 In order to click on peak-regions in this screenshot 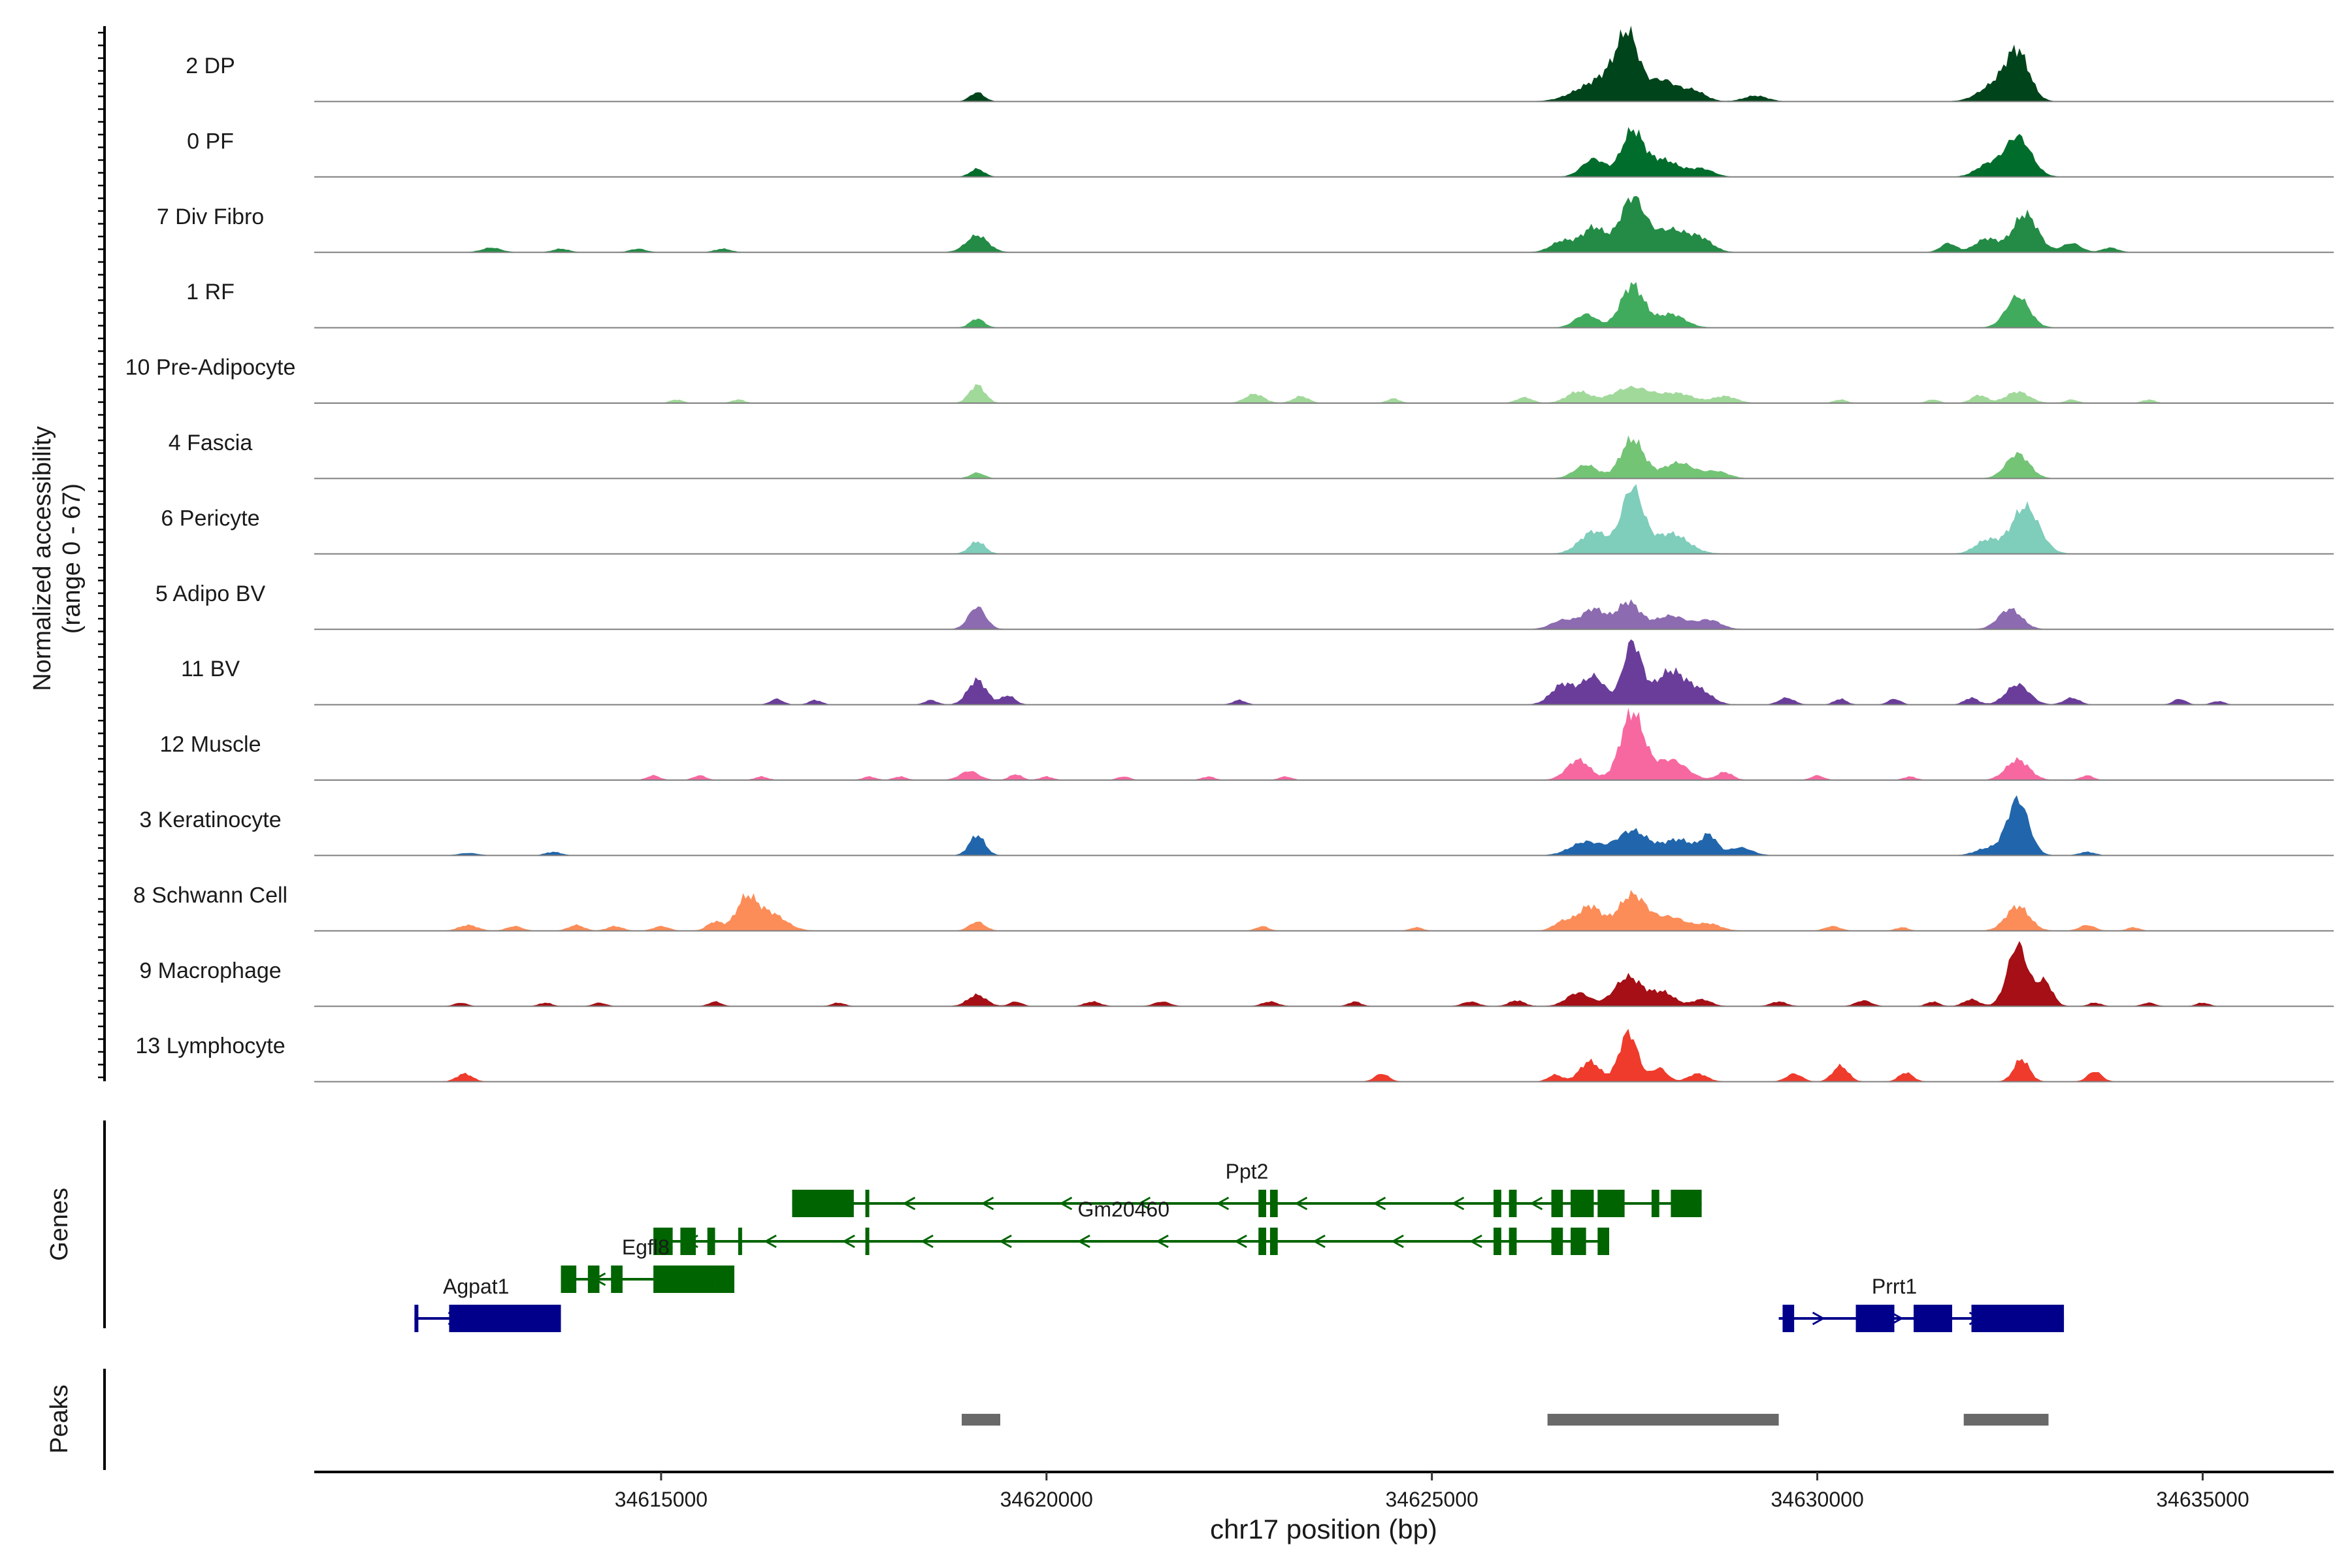, I will do `click(1505, 1420)`.